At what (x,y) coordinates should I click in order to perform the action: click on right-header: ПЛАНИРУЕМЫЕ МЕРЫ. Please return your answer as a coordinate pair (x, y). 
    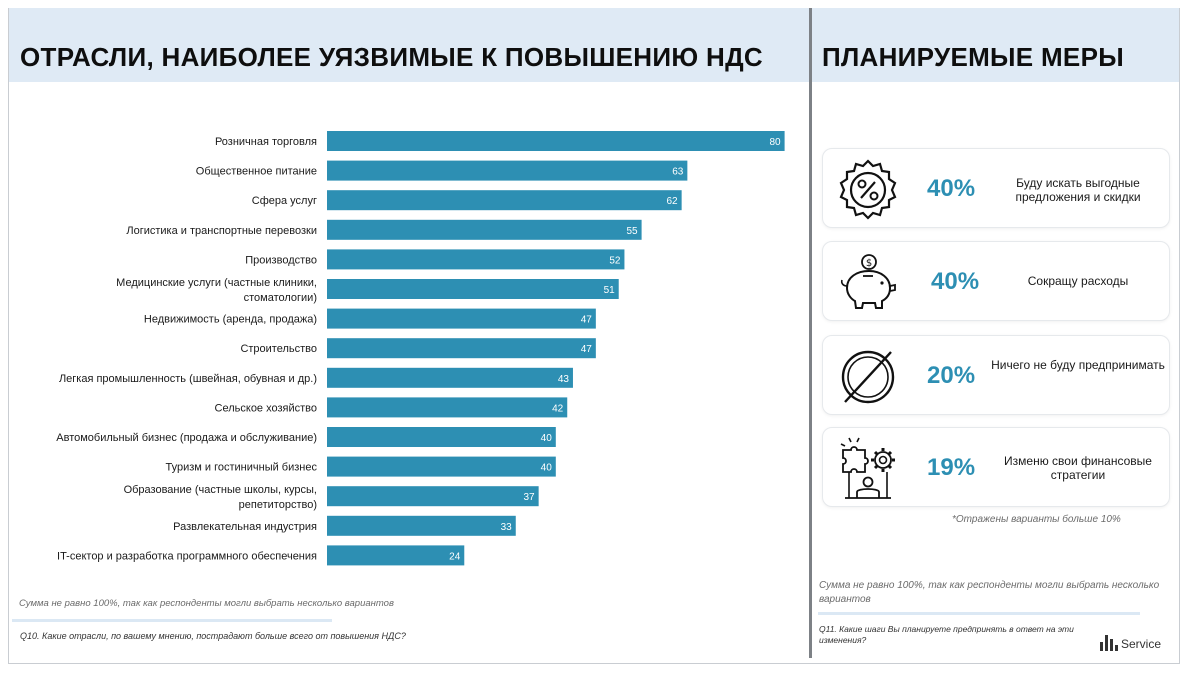
    Looking at the image, I should click on (995, 45).